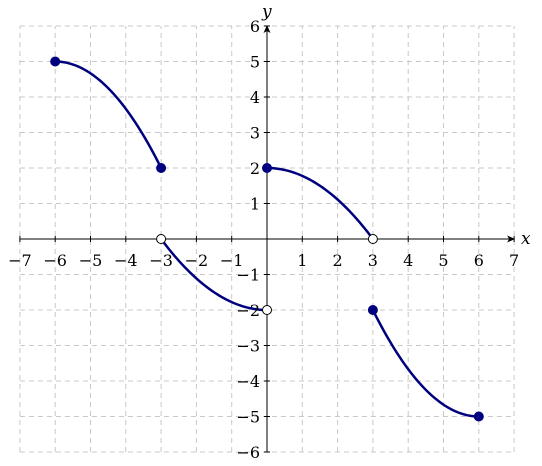 Image resolution: width=542 pixels, height=466 pixels. Describe the element at coordinates (255, 97) in the screenshot. I see `y-tick-label: 4` at that location.